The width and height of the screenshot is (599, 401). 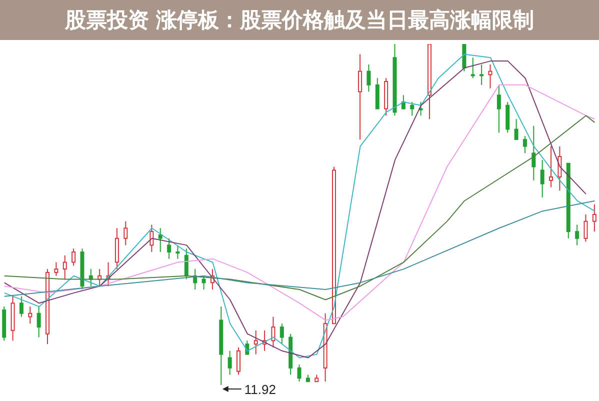 What do you see at coordinates (260, 389) in the screenshot?
I see `annotation: 11.92` at bounding box center [260, 389].